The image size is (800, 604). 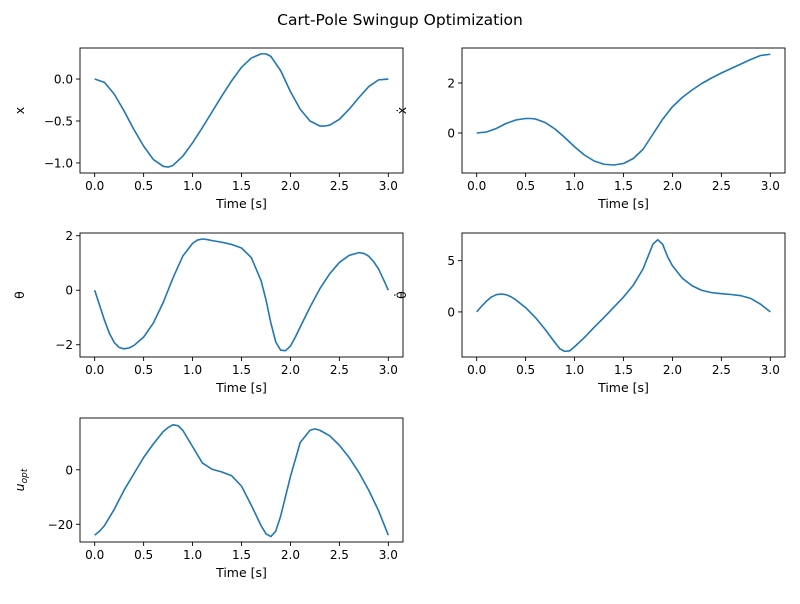 I want to click on subplot-thetadot: 0.0 0.5 1.0 1.5 2.0 2.5 3.0 5 0 Time [s] θ̇, so click(x=590, y=313).